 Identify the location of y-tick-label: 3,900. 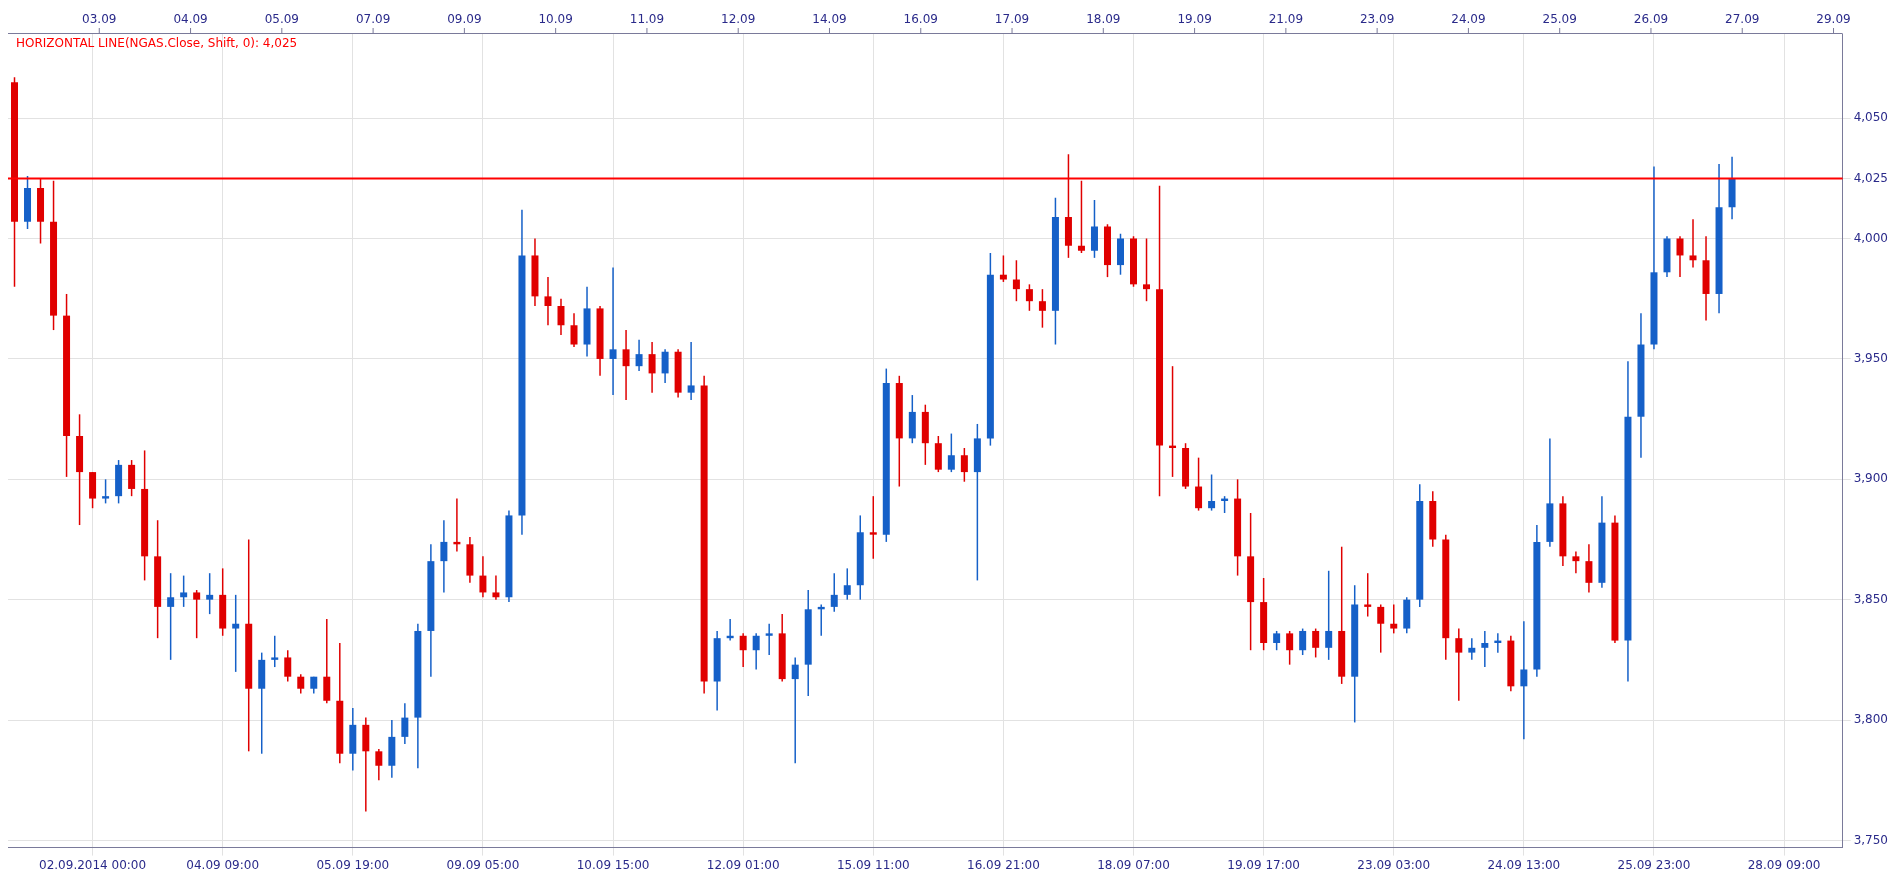
(1871, 478).